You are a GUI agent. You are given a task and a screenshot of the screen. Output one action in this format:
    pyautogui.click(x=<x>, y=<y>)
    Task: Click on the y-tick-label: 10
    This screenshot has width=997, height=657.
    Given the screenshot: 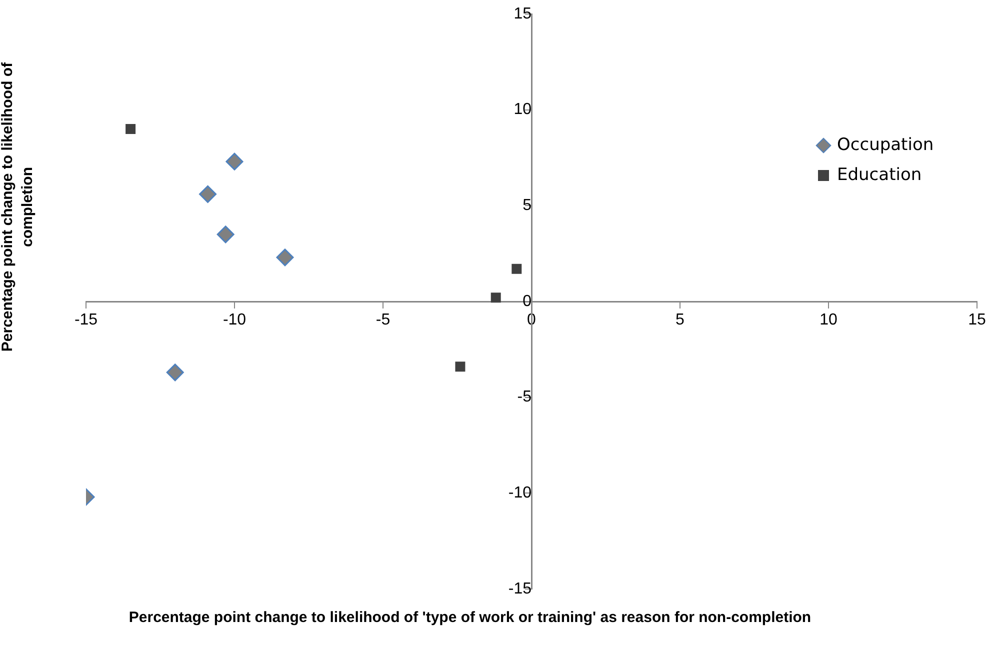 What is the action you would take?
    pyautogui.click(x=523, y=109)
    